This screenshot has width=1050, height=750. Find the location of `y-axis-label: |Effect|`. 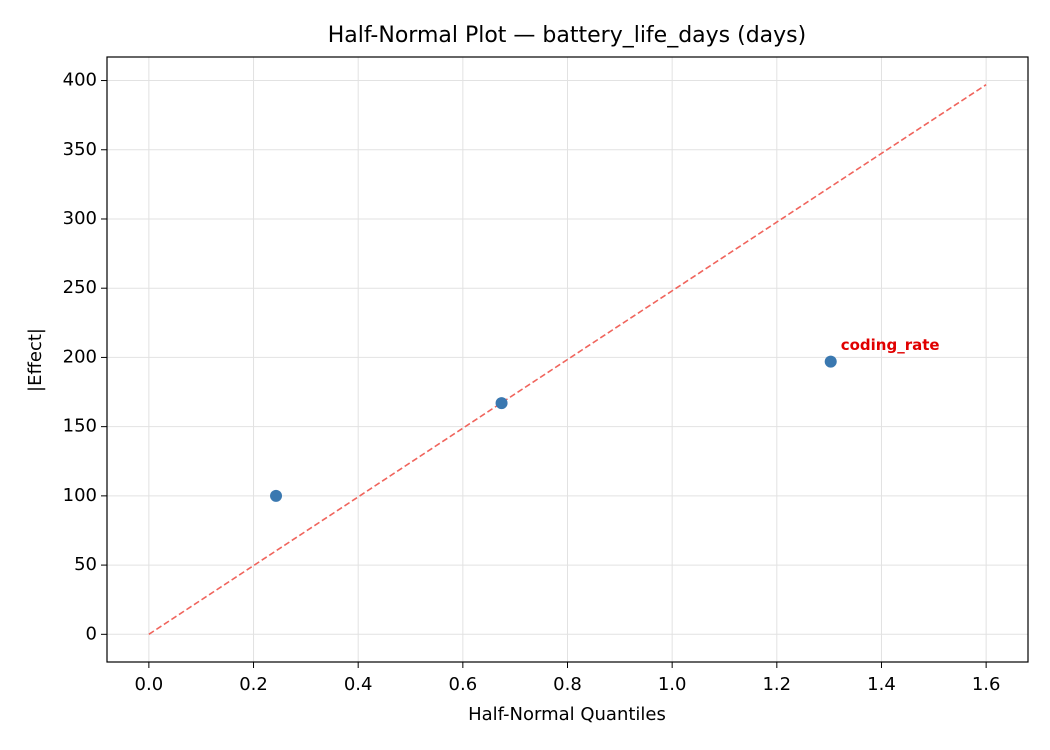

y-axis-label: |Effect| is located at coordinates (35, 360).